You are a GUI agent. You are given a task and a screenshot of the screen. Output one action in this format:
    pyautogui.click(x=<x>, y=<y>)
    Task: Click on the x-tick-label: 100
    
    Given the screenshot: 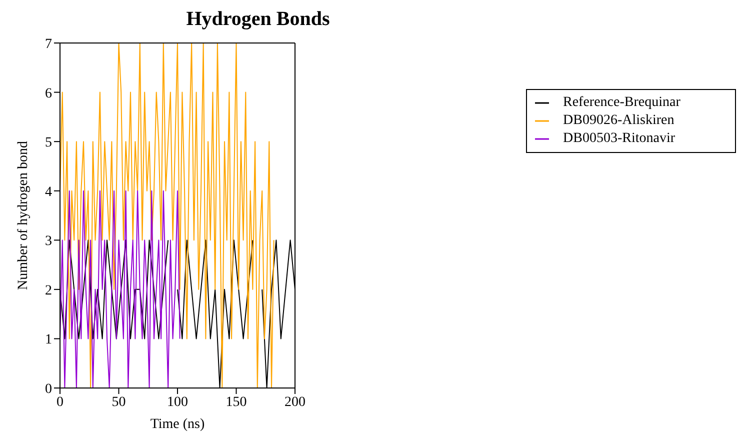 What is the action you would take?
    pyautogui.click(x=177, y=402)
    